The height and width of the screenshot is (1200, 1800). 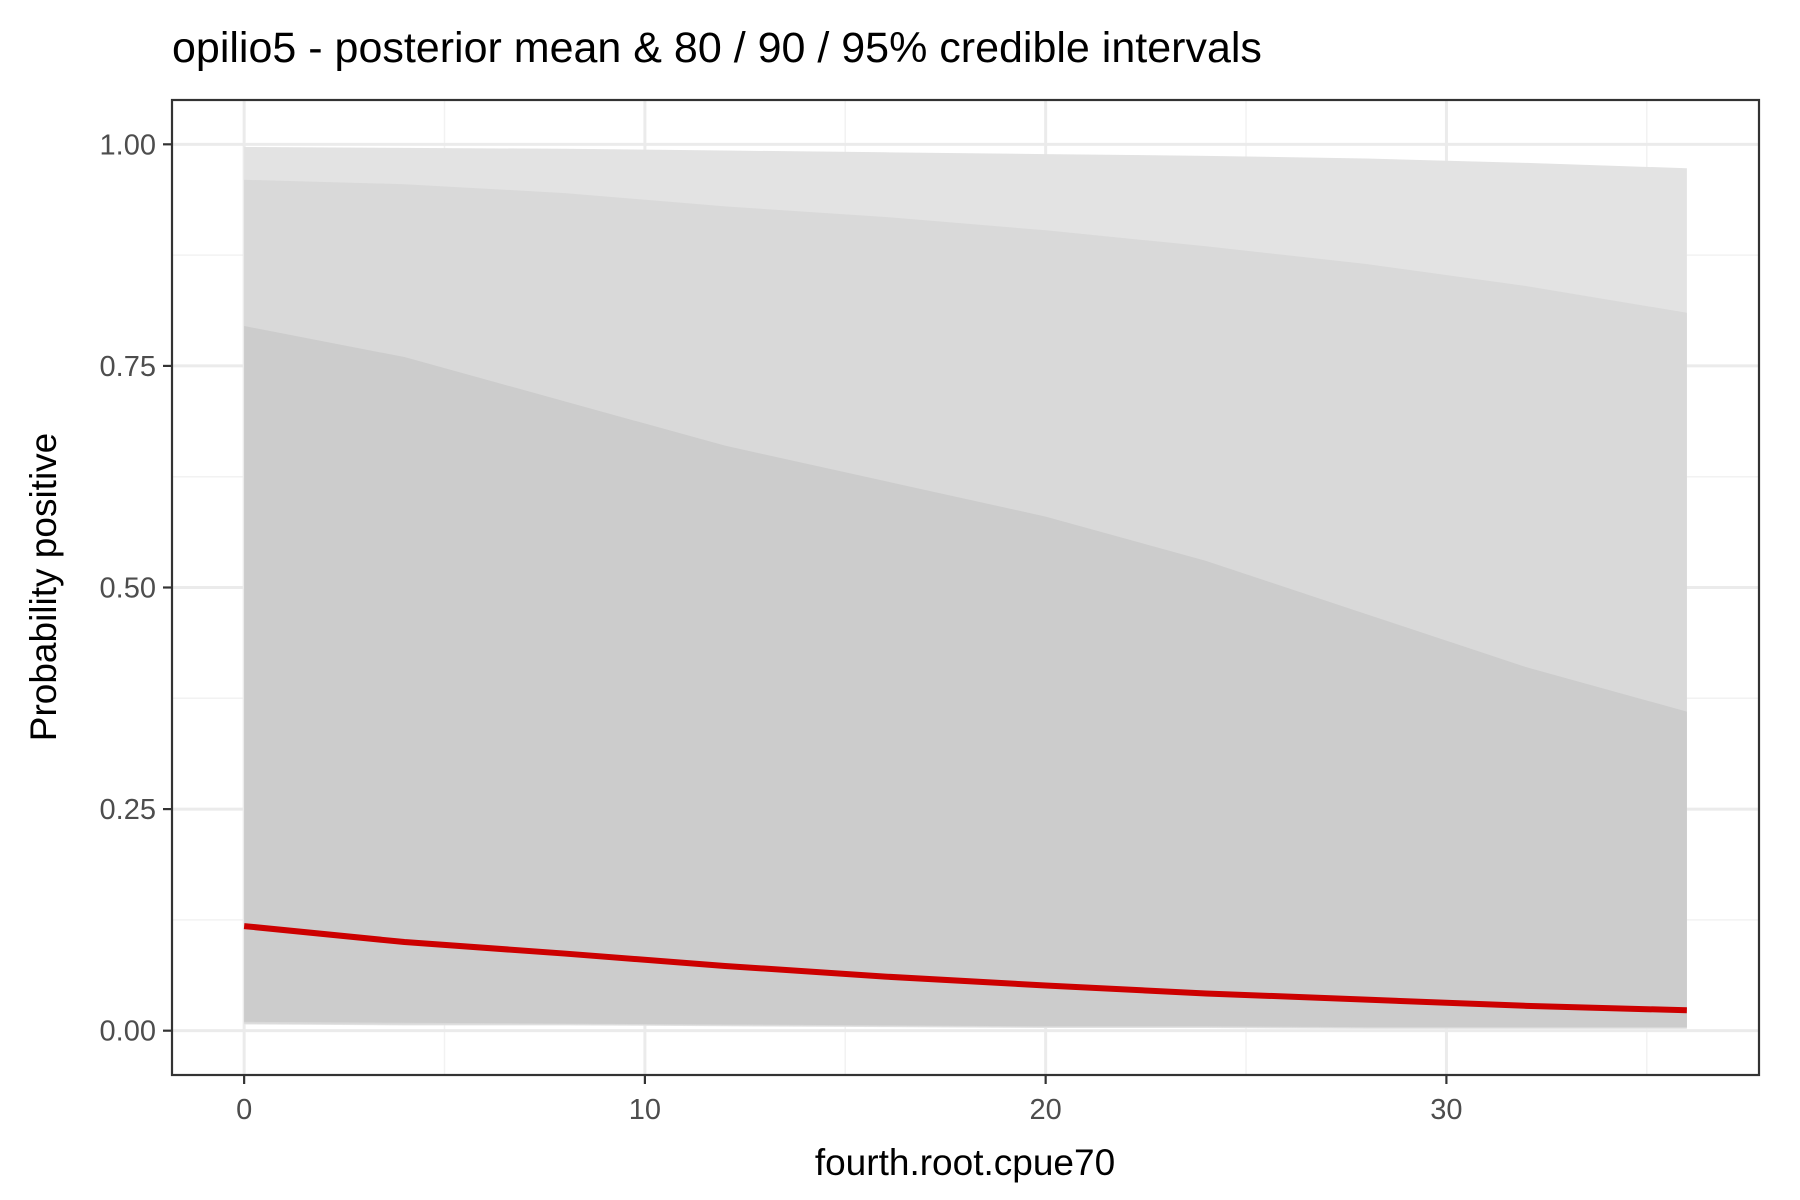 What do you see at coordinates (128, 589) in the screenshot?
I see `y-tick-label: 0.50` at bounding box center [128, 589].